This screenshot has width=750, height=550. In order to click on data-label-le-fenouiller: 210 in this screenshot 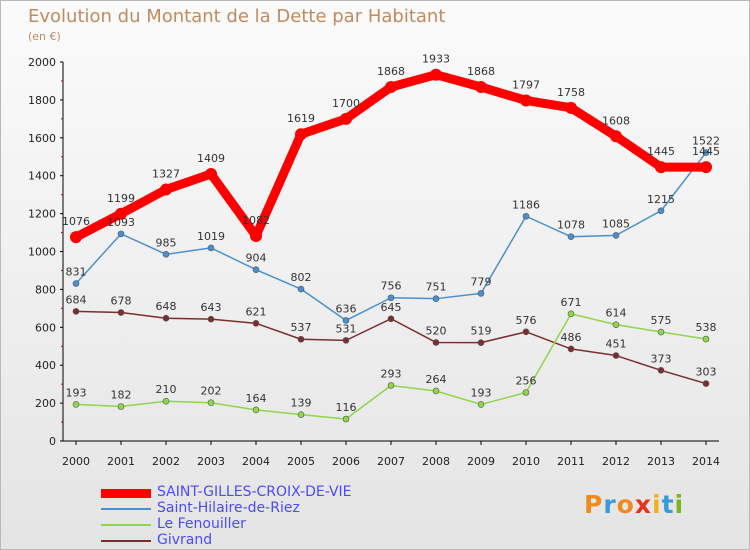, I will do `click(166, 389)`.